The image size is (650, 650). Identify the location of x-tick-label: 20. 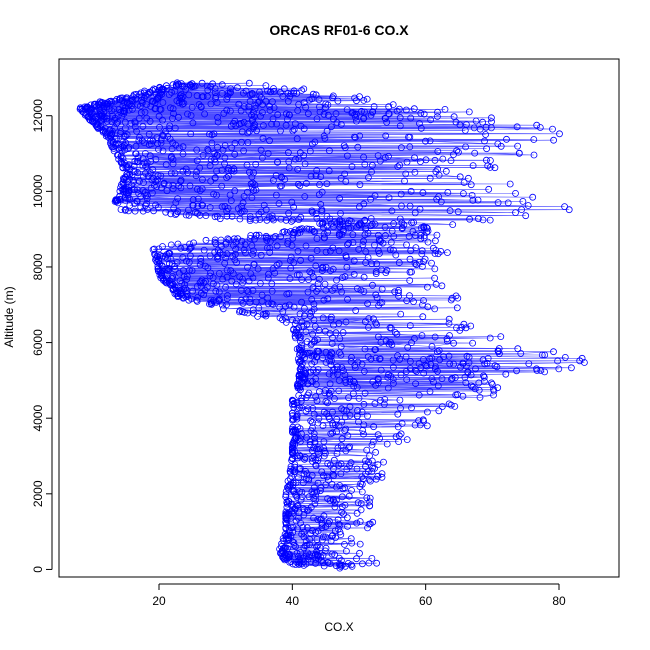
(159, 601).